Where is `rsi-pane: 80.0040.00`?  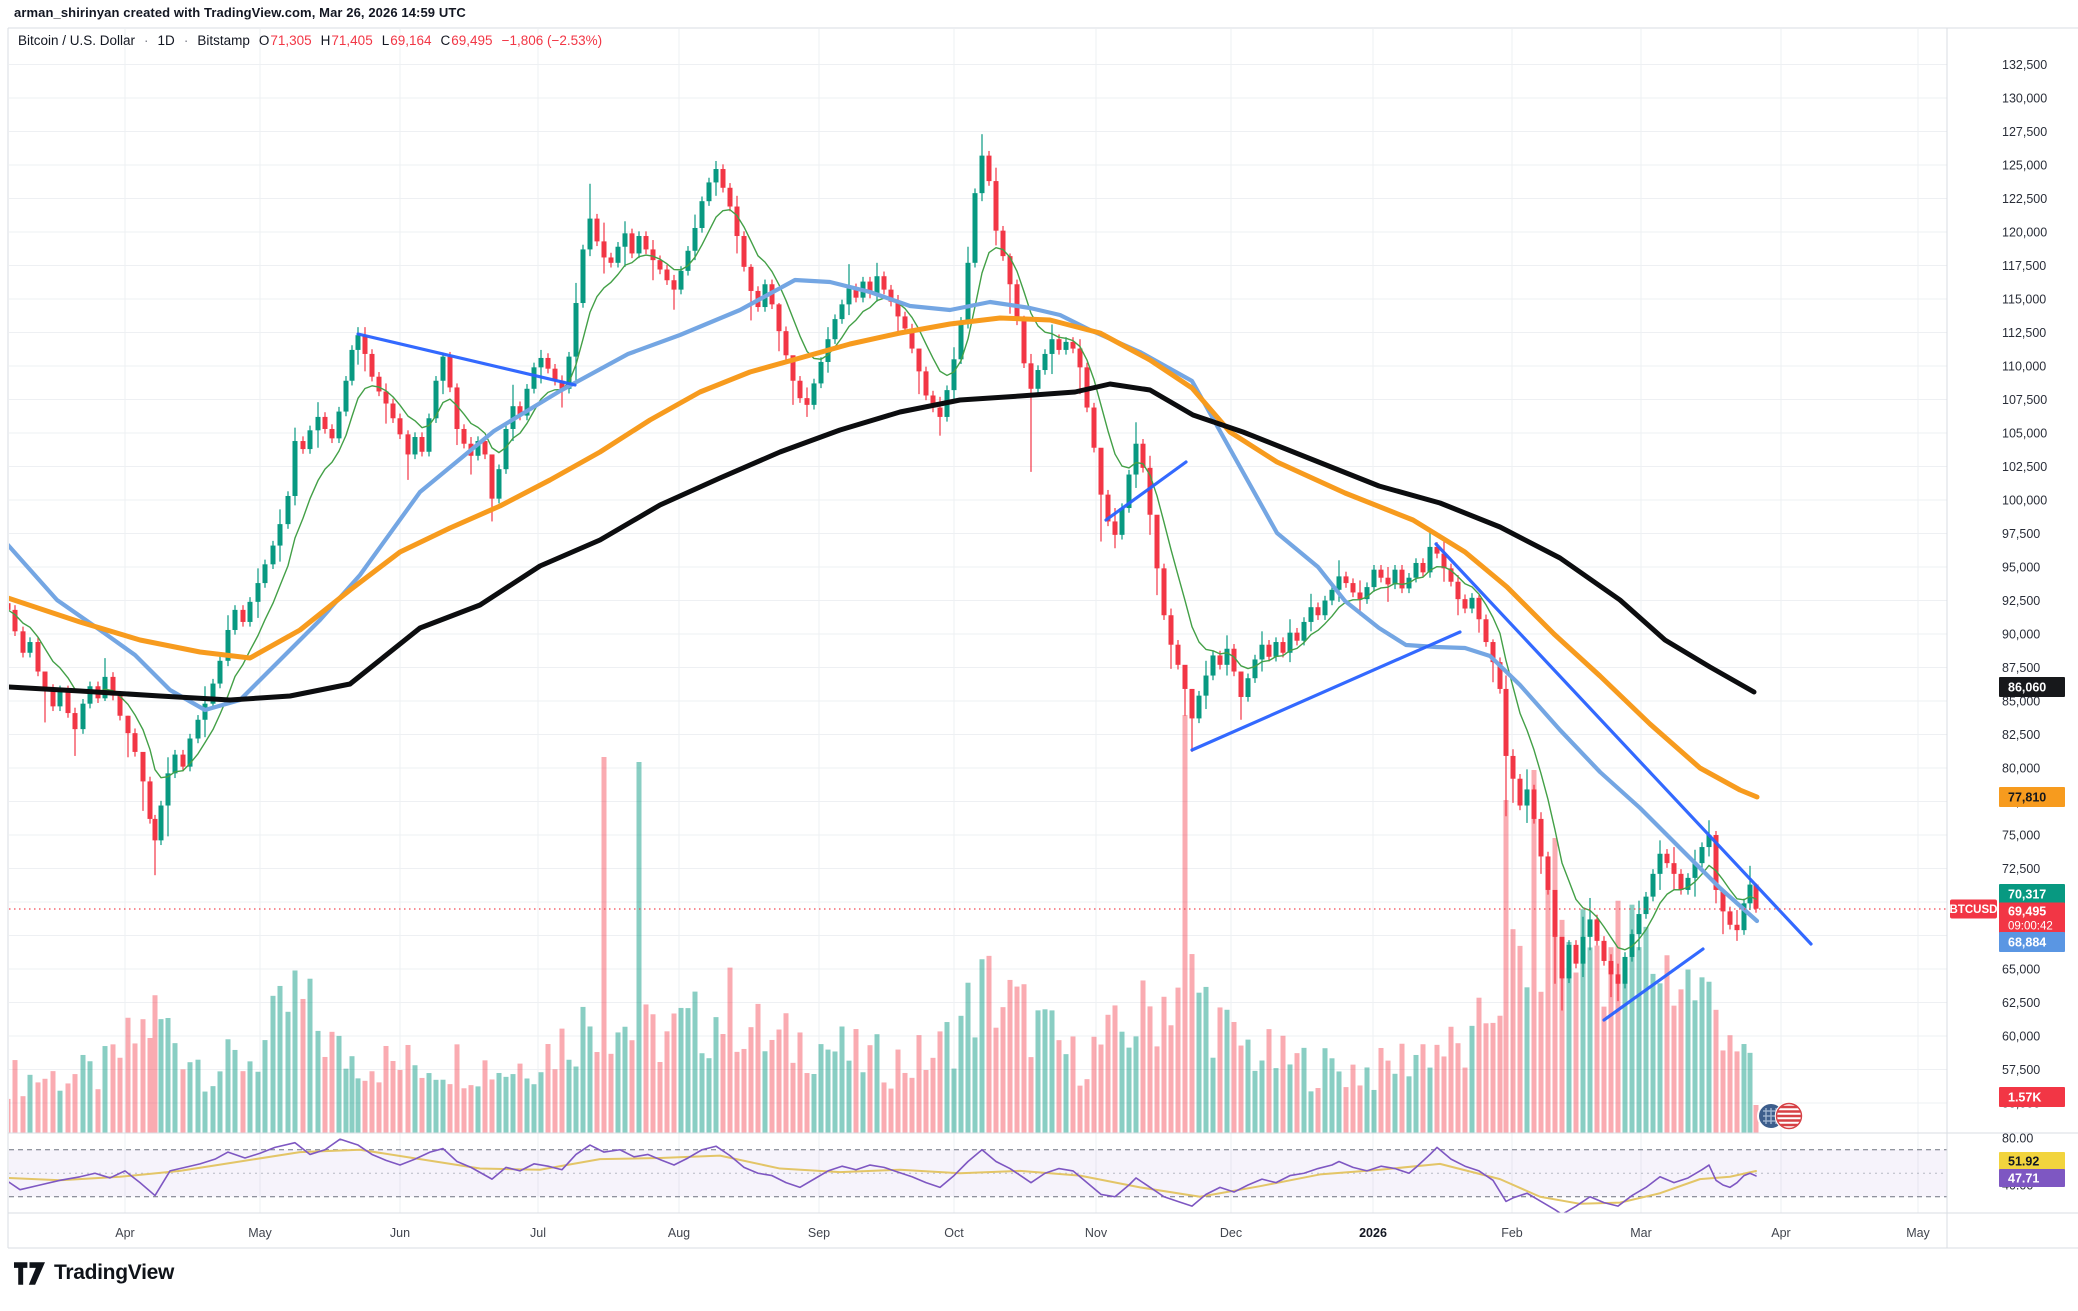
rsi-pane: 80.0040.00 is located at coordinates (1020, 1173).